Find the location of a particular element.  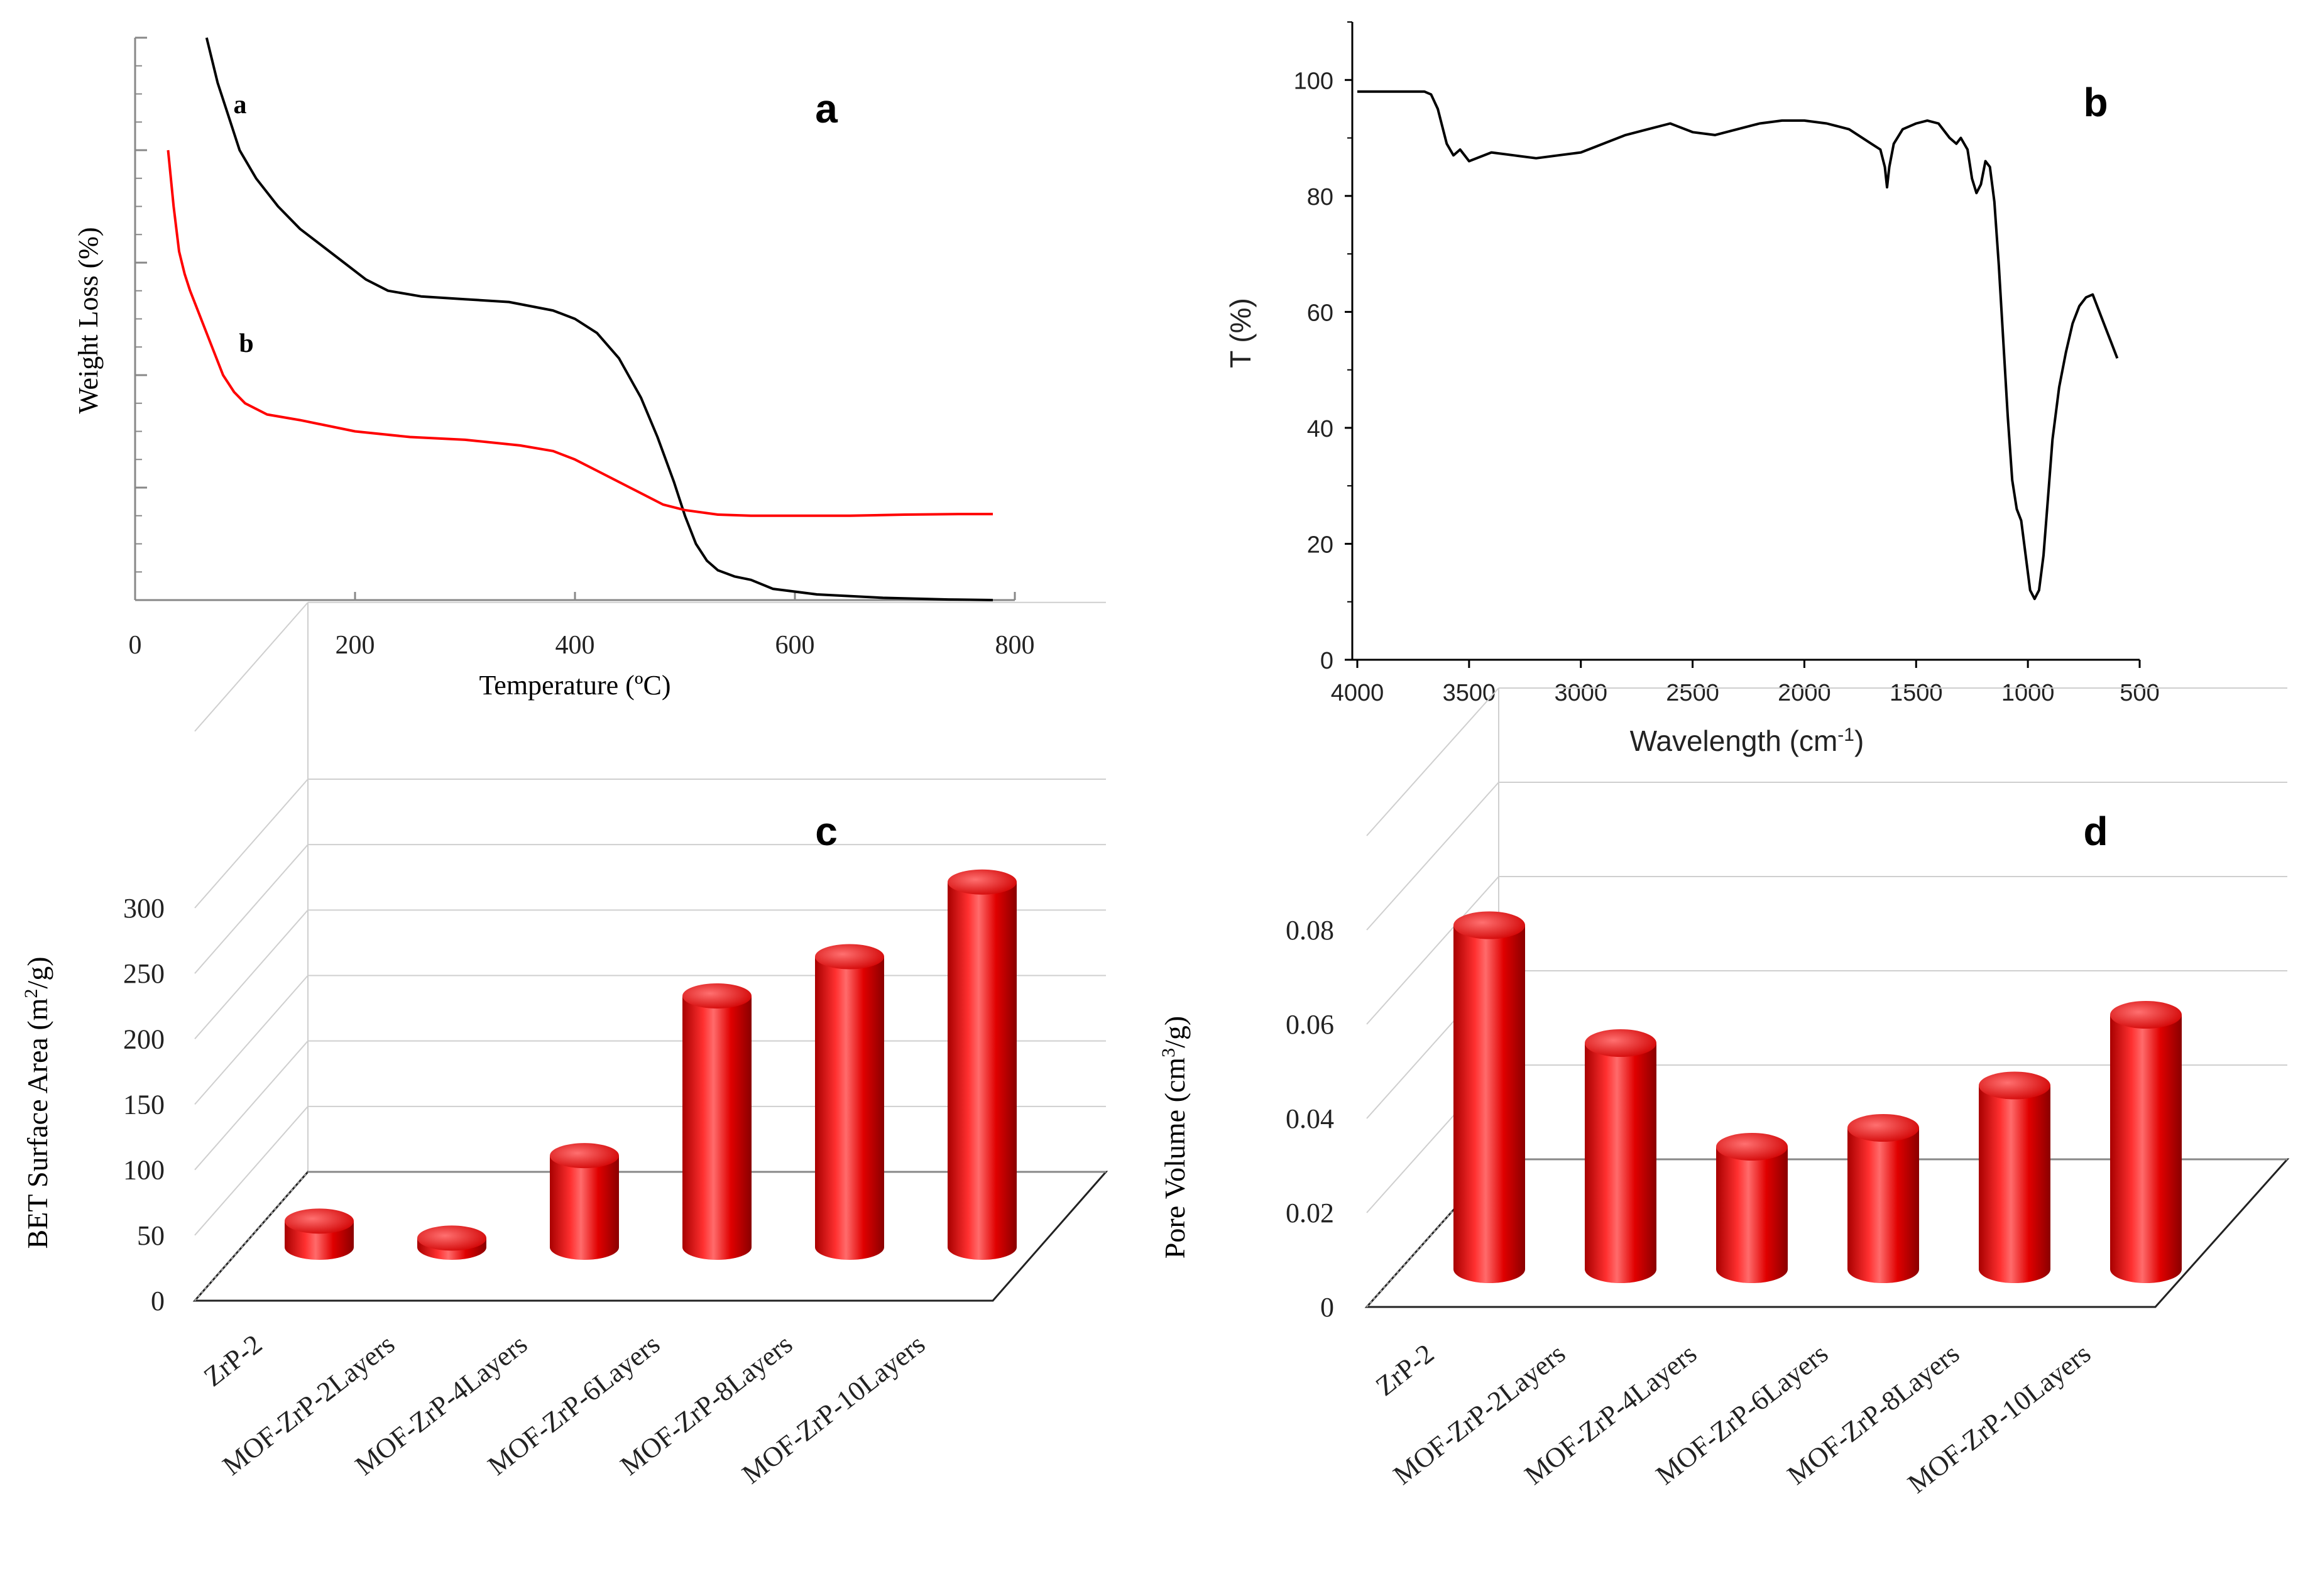

panel-a-x-tick-label: 400 is located at coordinates (575, 645).